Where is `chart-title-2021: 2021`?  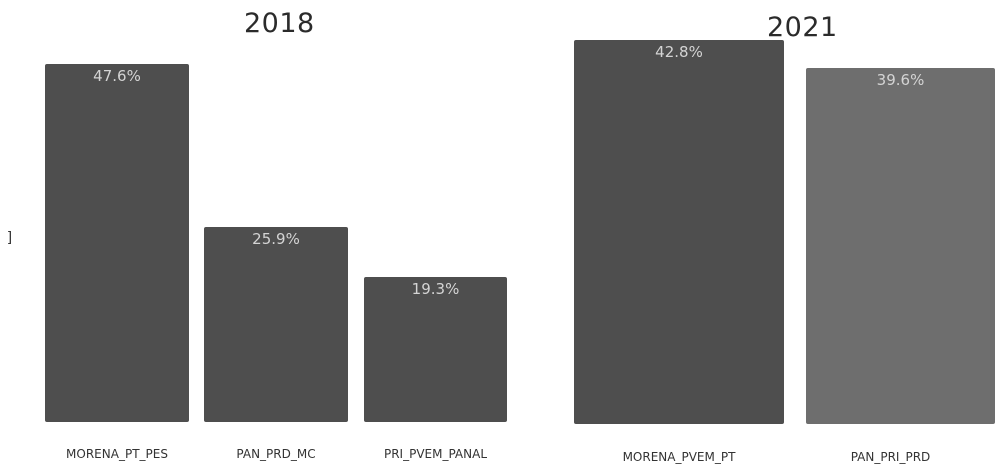
chart-title-2021: 2021 is located at coordinates (802, 27).